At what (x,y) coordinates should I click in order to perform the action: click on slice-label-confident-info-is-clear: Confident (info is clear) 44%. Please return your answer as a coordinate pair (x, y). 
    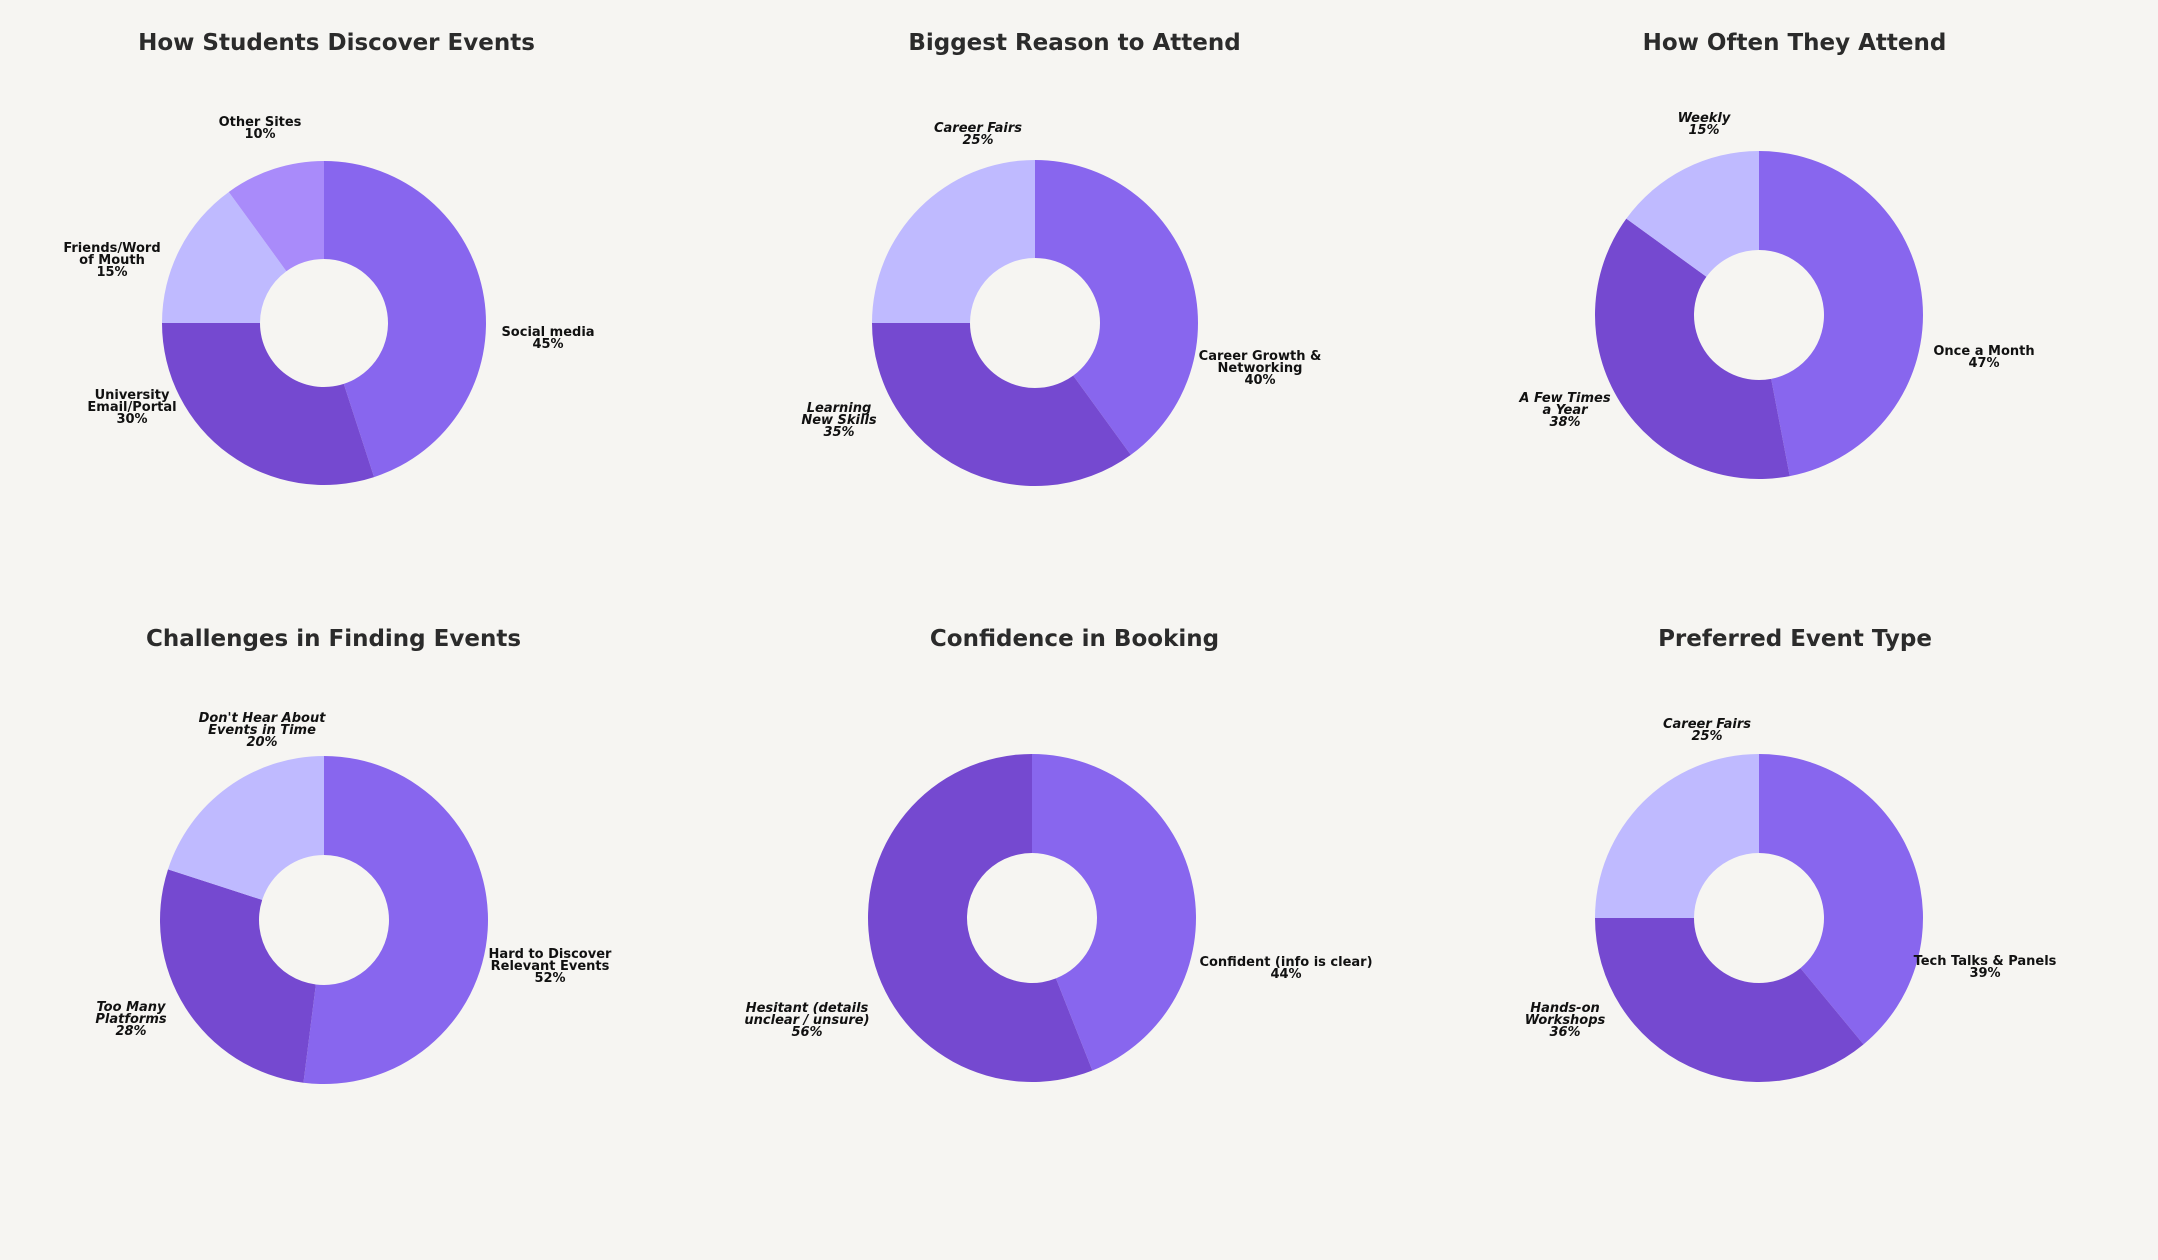
    Looking at the image, I should click on (1285, 968).